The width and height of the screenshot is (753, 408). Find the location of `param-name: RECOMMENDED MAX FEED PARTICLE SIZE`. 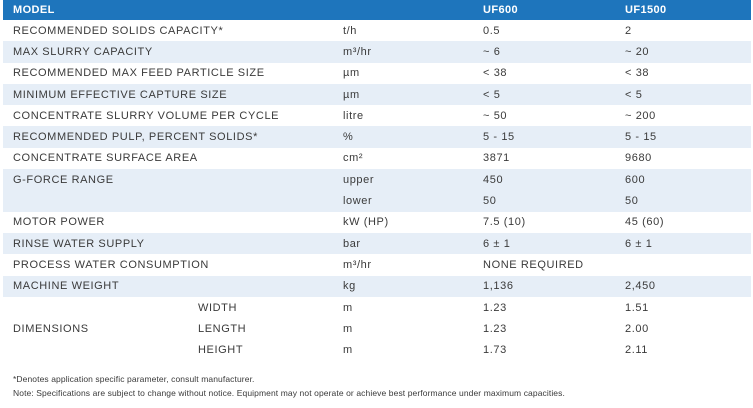

param-name: RECOMMENDED MAX FEED PARTICLE SIZE is located at coordinates (168, 73).